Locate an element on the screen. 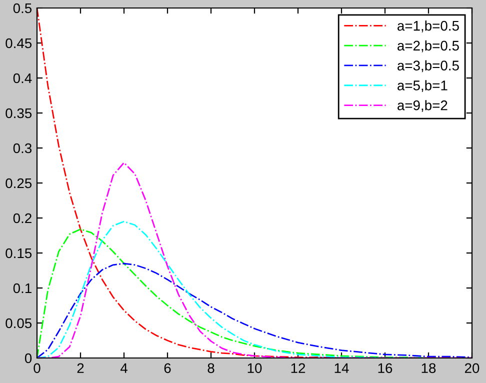 Image resolution: width=486 pixels, height=383 pixels. y-tick-label: 0.5 is located at coordinates (22, 8).